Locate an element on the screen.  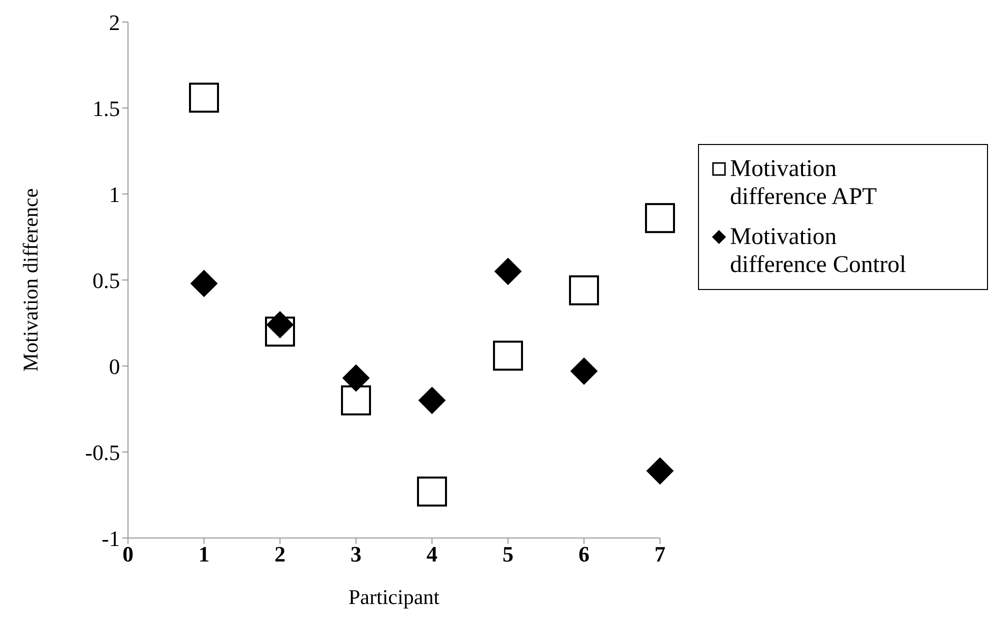
x-tick-label: 5 is located at coordinates (508, 554).